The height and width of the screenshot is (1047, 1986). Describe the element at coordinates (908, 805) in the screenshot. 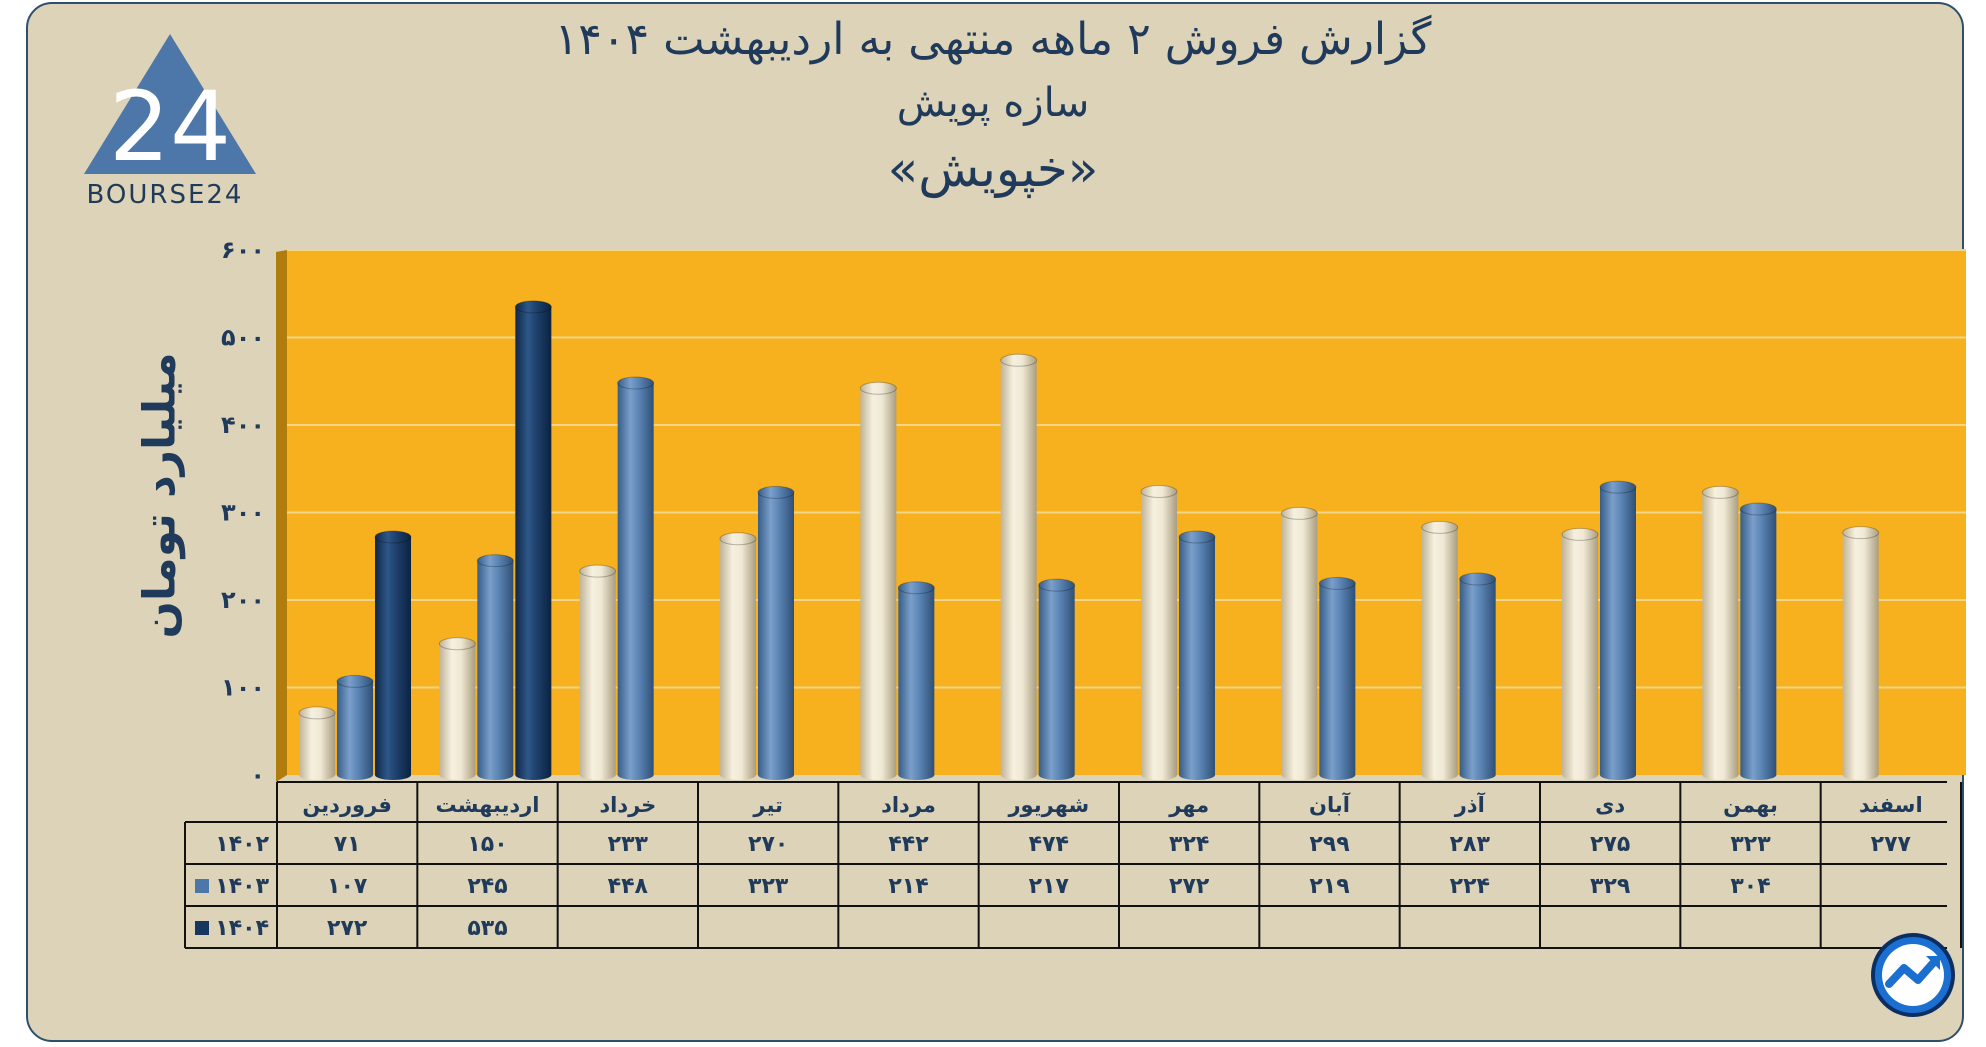

I see `x-tick-label: مرداد` at that location.